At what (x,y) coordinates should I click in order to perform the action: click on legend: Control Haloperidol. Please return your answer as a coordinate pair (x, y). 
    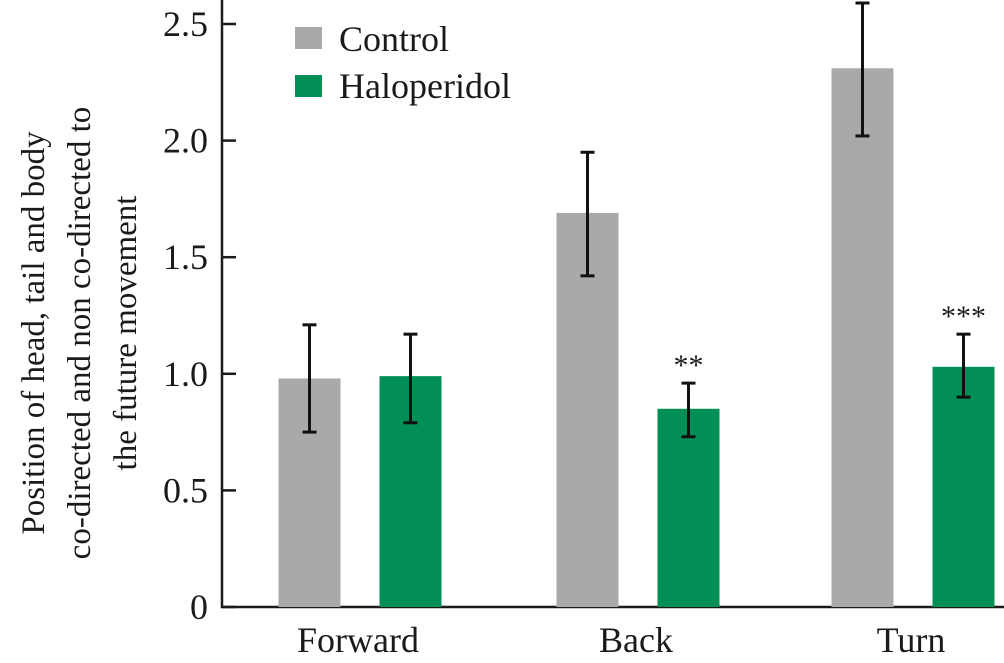
    Looking at the image, I should click on (403, 62).